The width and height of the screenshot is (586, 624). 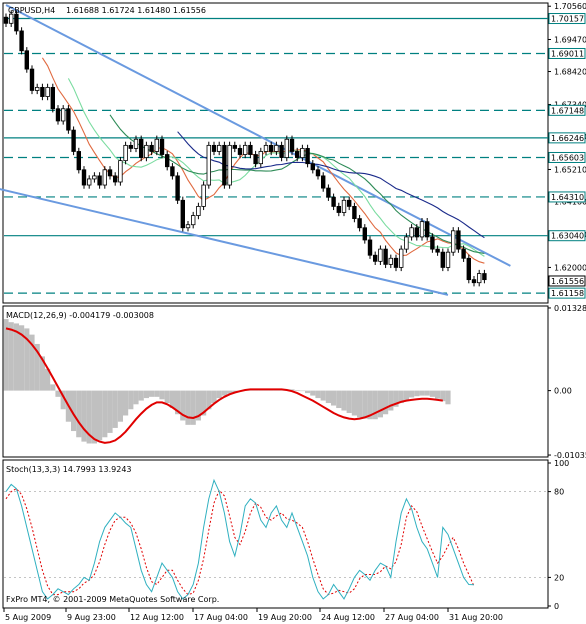 What do you see at coordinates (570, 39) in the screenshot?
I see `price-tick-label-1: 1.69470` at bounding box center [570, 39].